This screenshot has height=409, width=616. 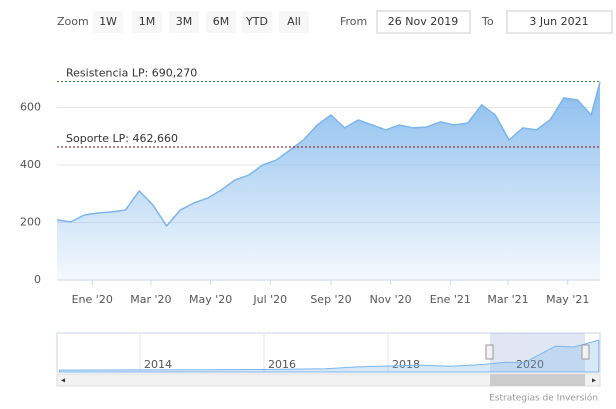 I want to click on range-button-label: 3M, so click(x=184, y=21).